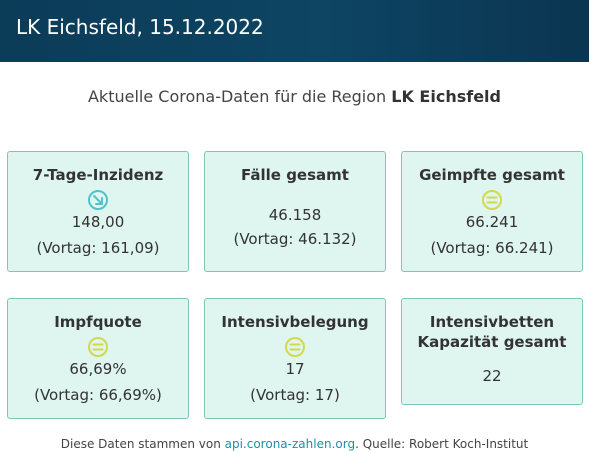 The image size is (589, 452). Describe the element at coordinates (142, 444) in the screenshot. I see `footer-prefix: Diese Daten stammen von` at that location.